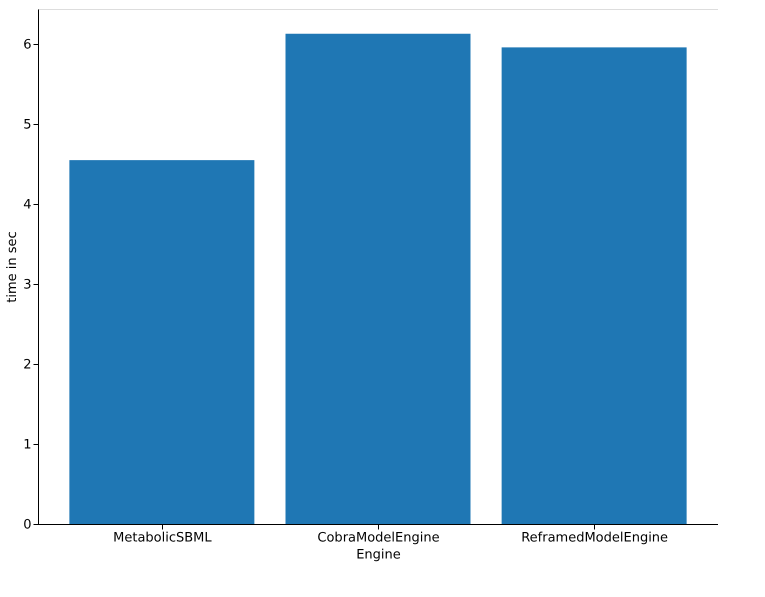 The image size is (765, 597). I want to click on x-tick-label: ReframedModelEngine, so click(594, 538).